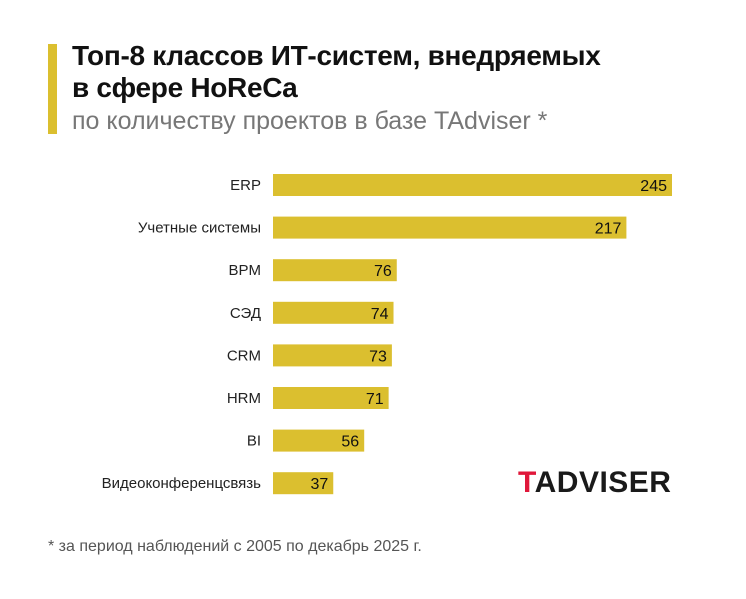 The height and width of the screenshot is (599, 746). What do you see at coordinates (245, 313) in the screenshot?
I see `category-label: СЭД` at bounding box center [245, 313].